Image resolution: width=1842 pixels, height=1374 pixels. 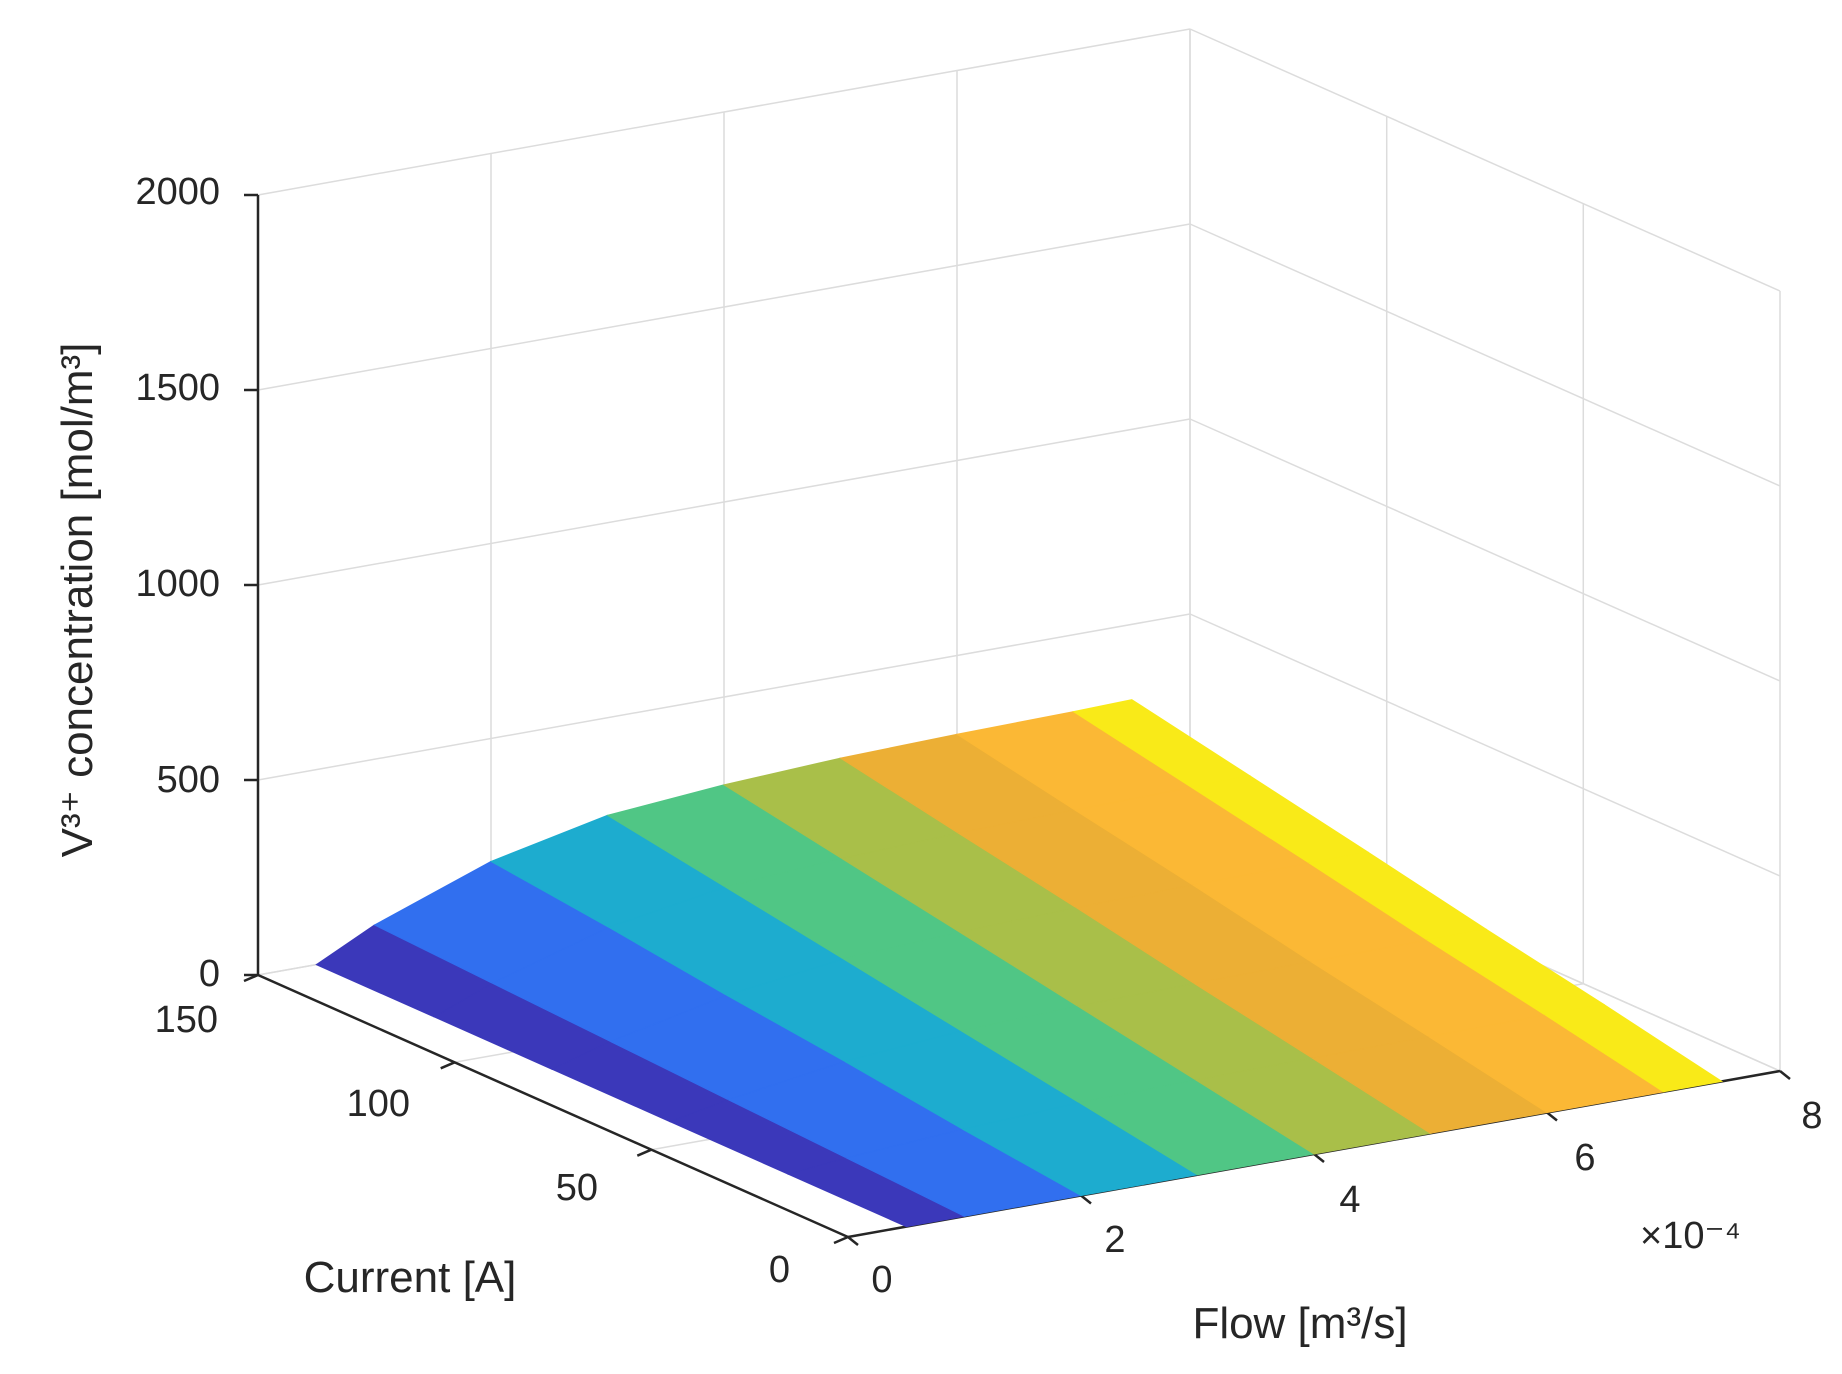 What do you see at coordinates (177, 192) in the screenshot?
I see `z-tick-label: 2000` at bounding box center [177, 192].